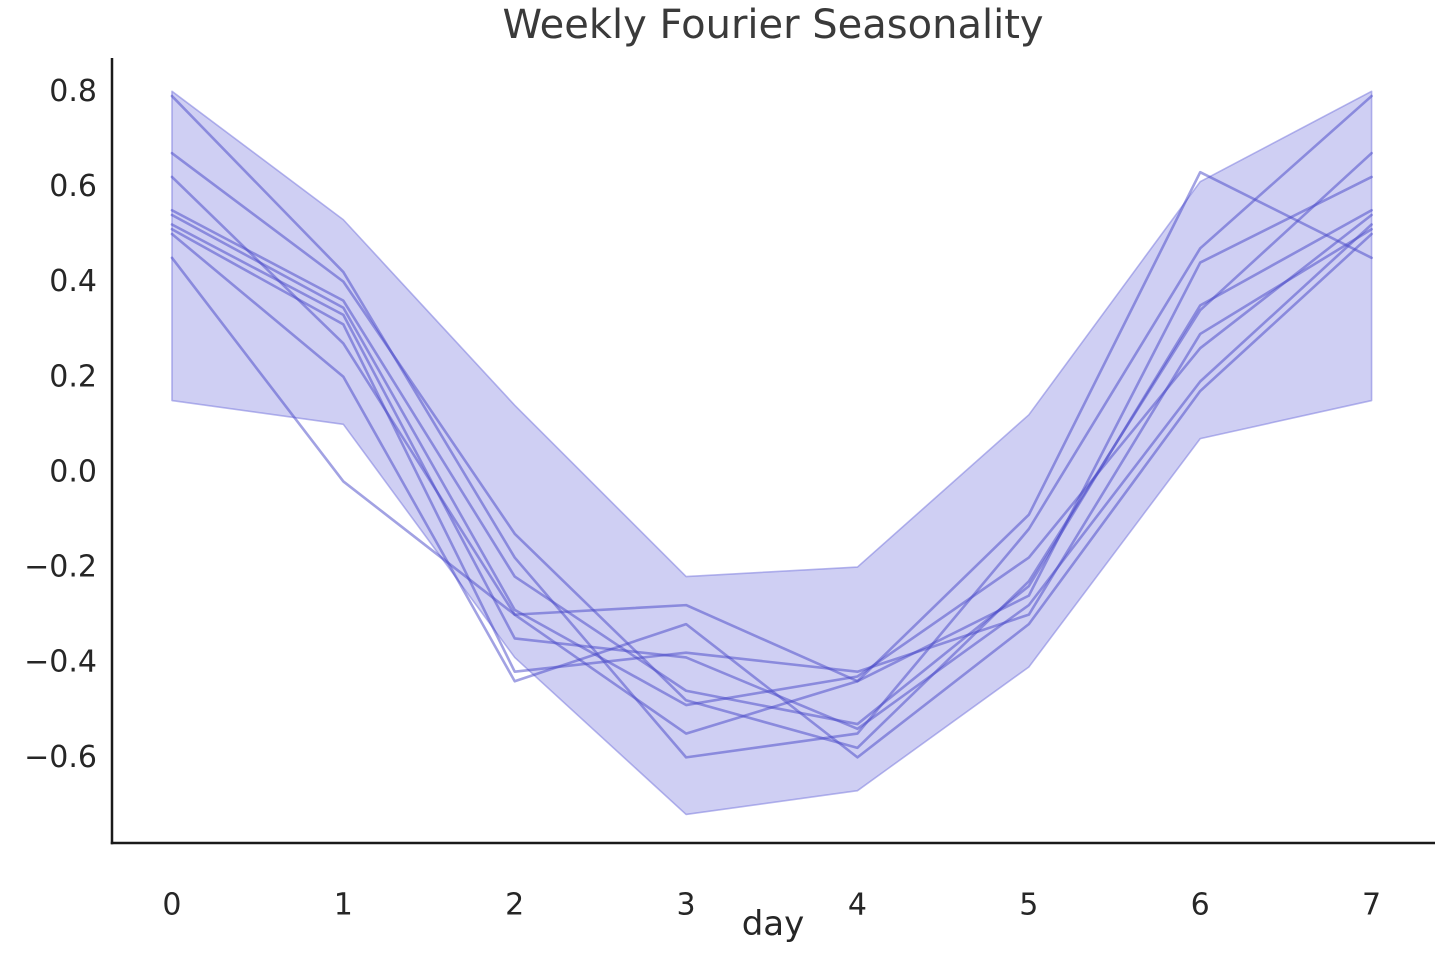 The width and height of the screenshot is (1440, 960). What do you see at coordinates (773, 924) in the screenshot?
I see `x-axis-label: day` at bounding box center [773, 924].